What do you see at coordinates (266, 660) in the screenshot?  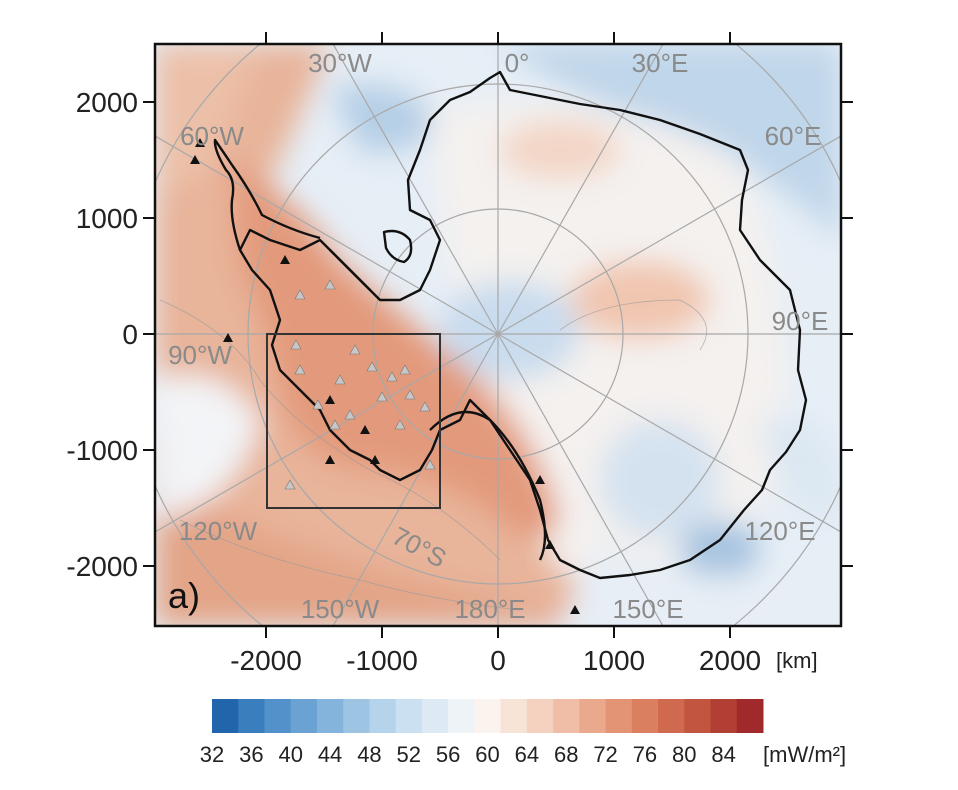 I see `x-tick-label: -2000` at bounding box center [266, 660].